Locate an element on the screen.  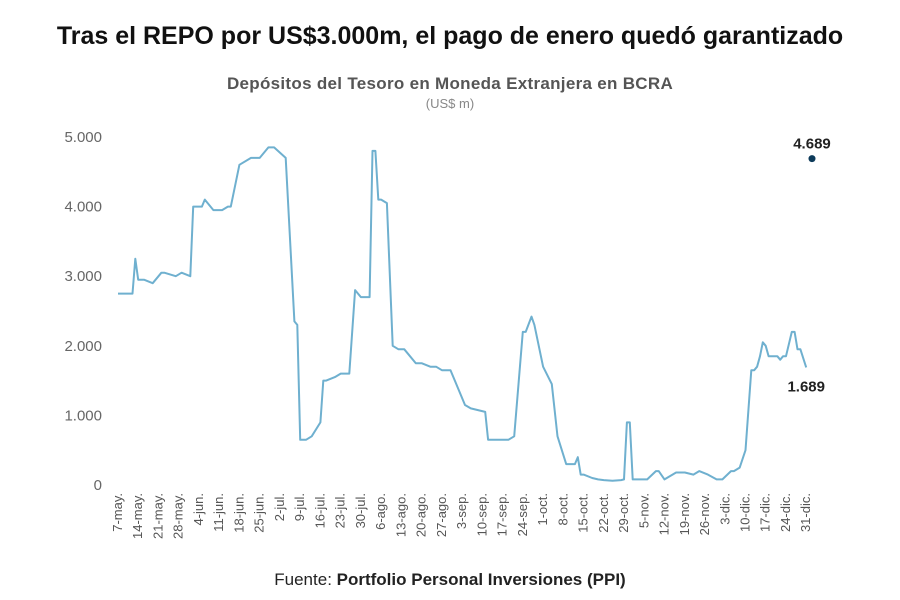
y-tick-label: 3.000 is located at coordinates (83, 276).